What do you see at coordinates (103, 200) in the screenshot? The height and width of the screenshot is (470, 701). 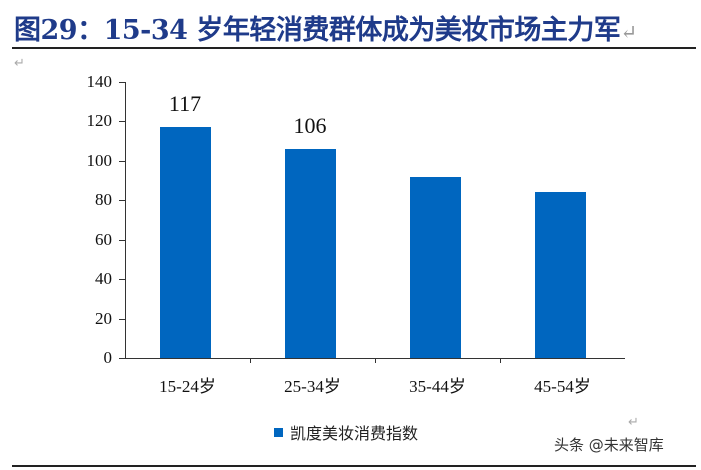 I see `y-tick-label: 80` at bounding box center [103, 200].